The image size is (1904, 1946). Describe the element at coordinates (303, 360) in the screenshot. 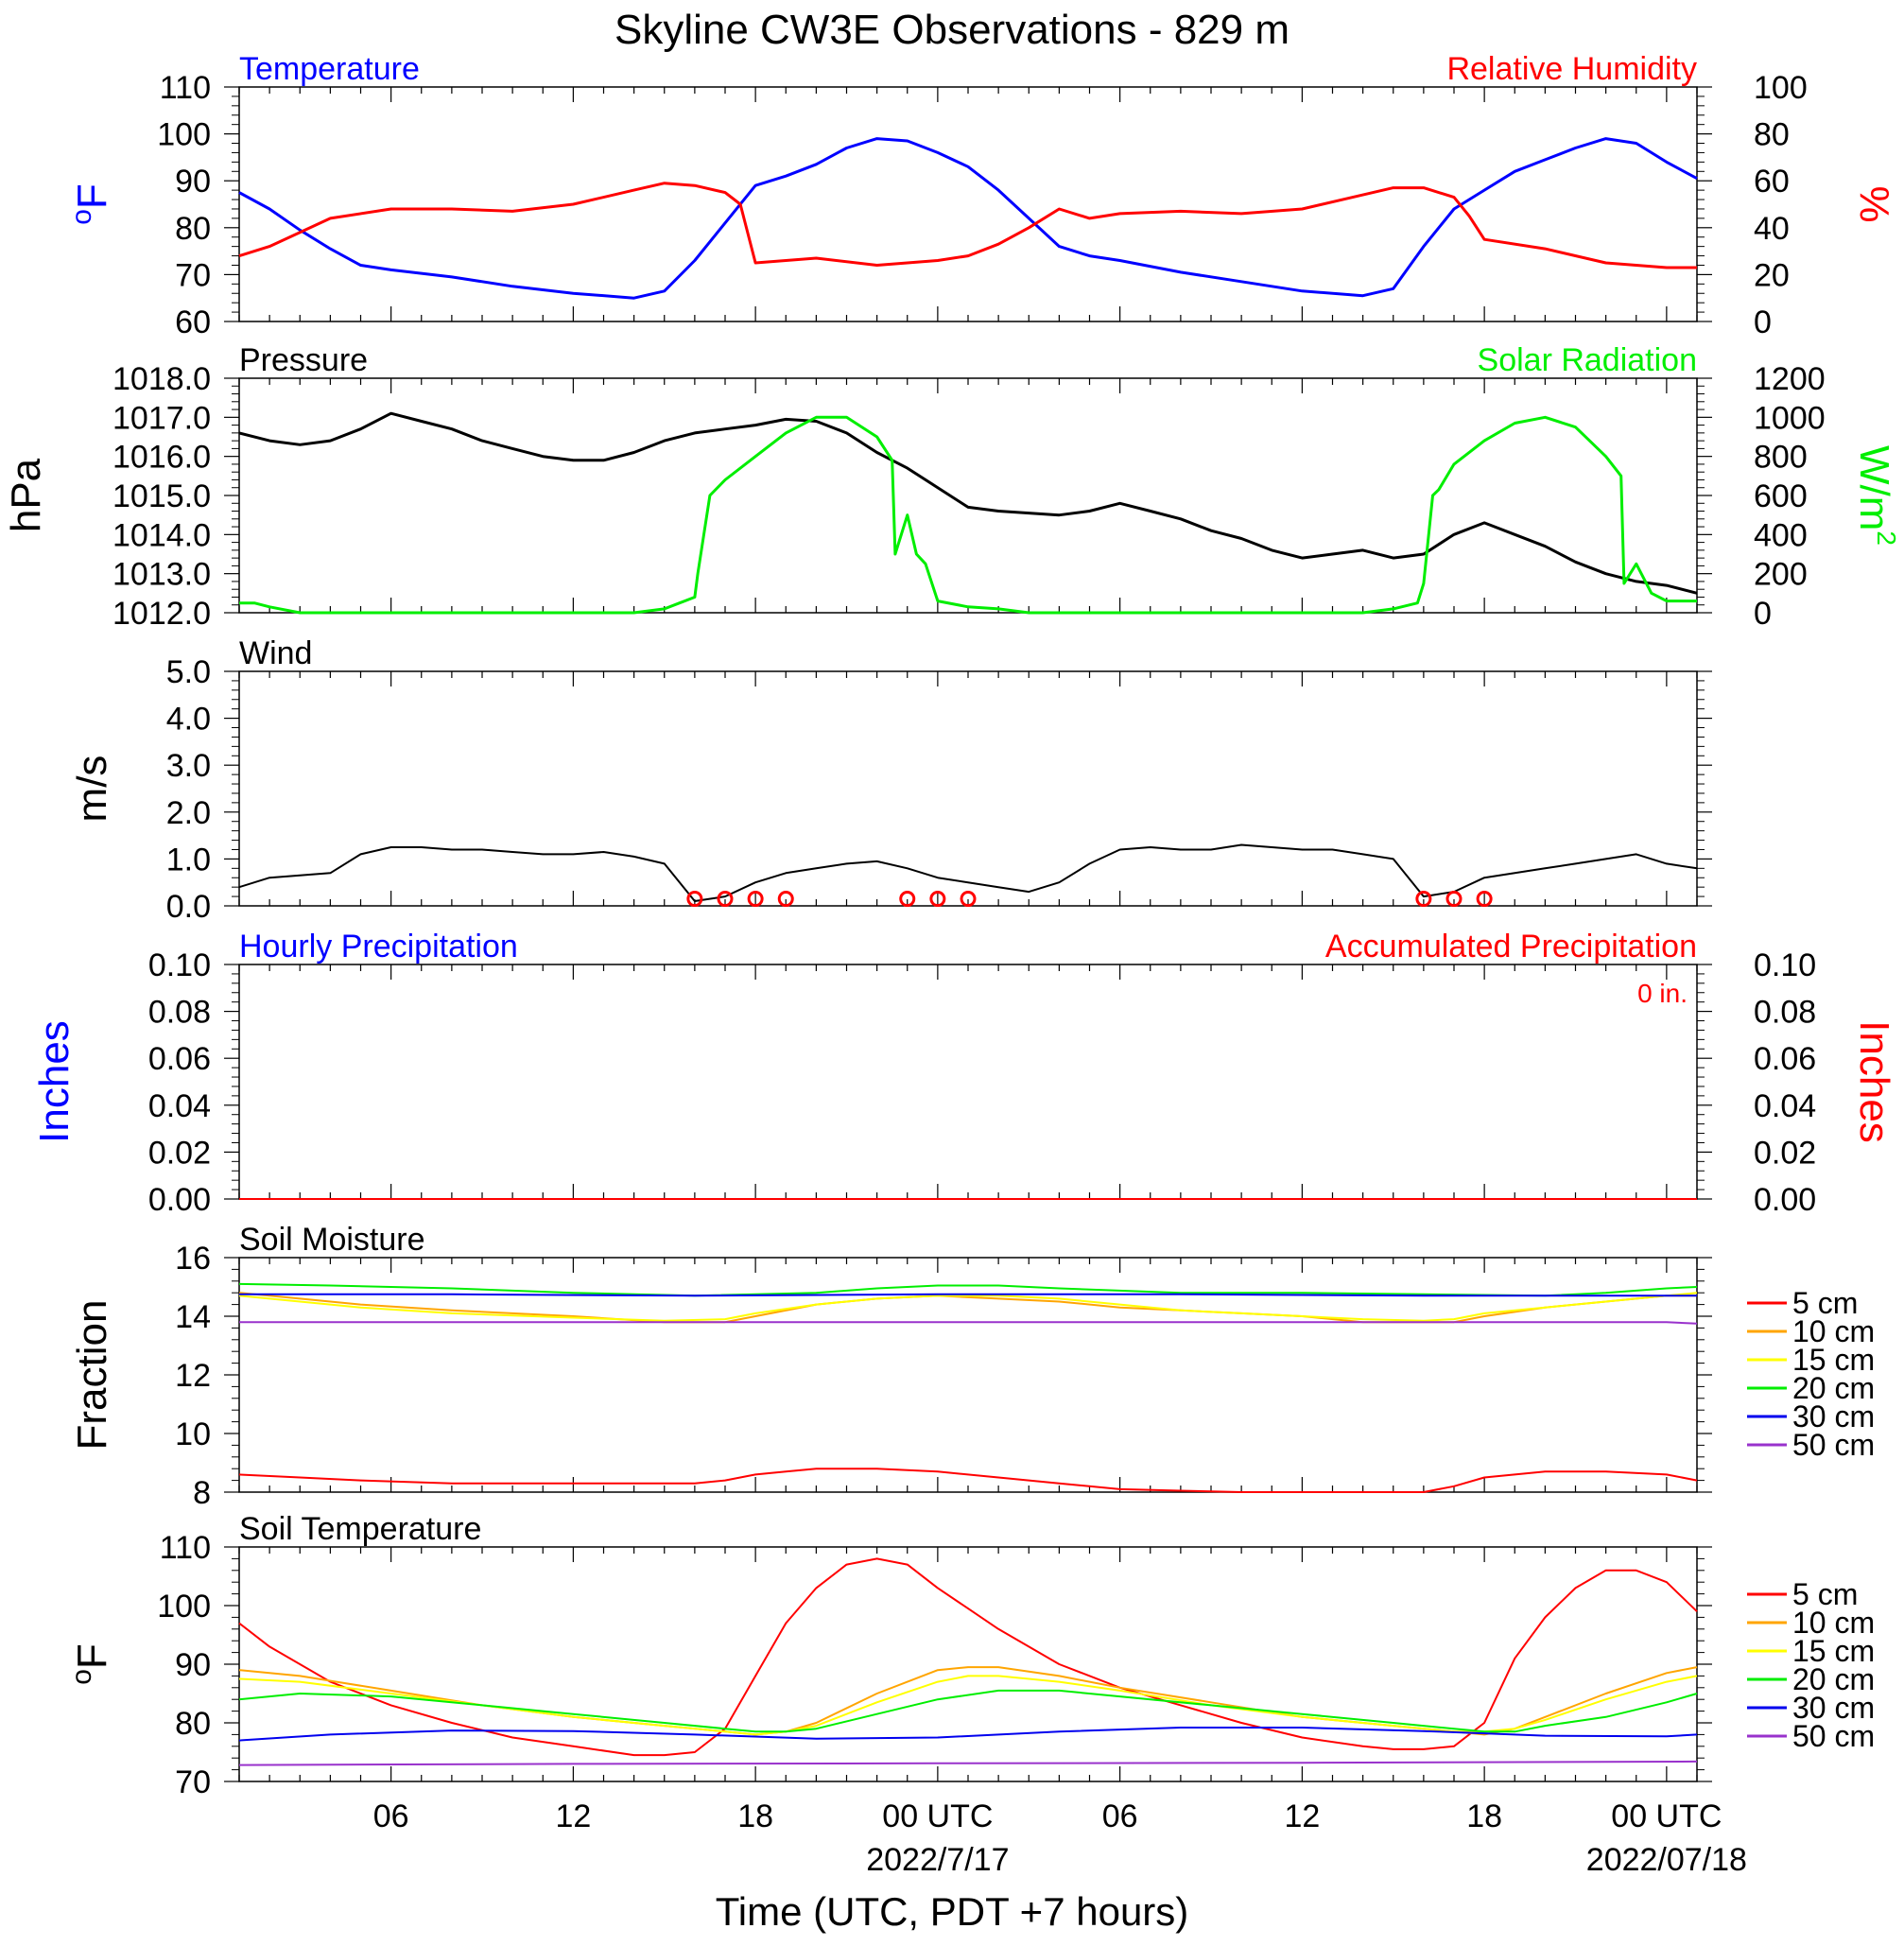

I see `panel-title-left: Pressure` at that location.